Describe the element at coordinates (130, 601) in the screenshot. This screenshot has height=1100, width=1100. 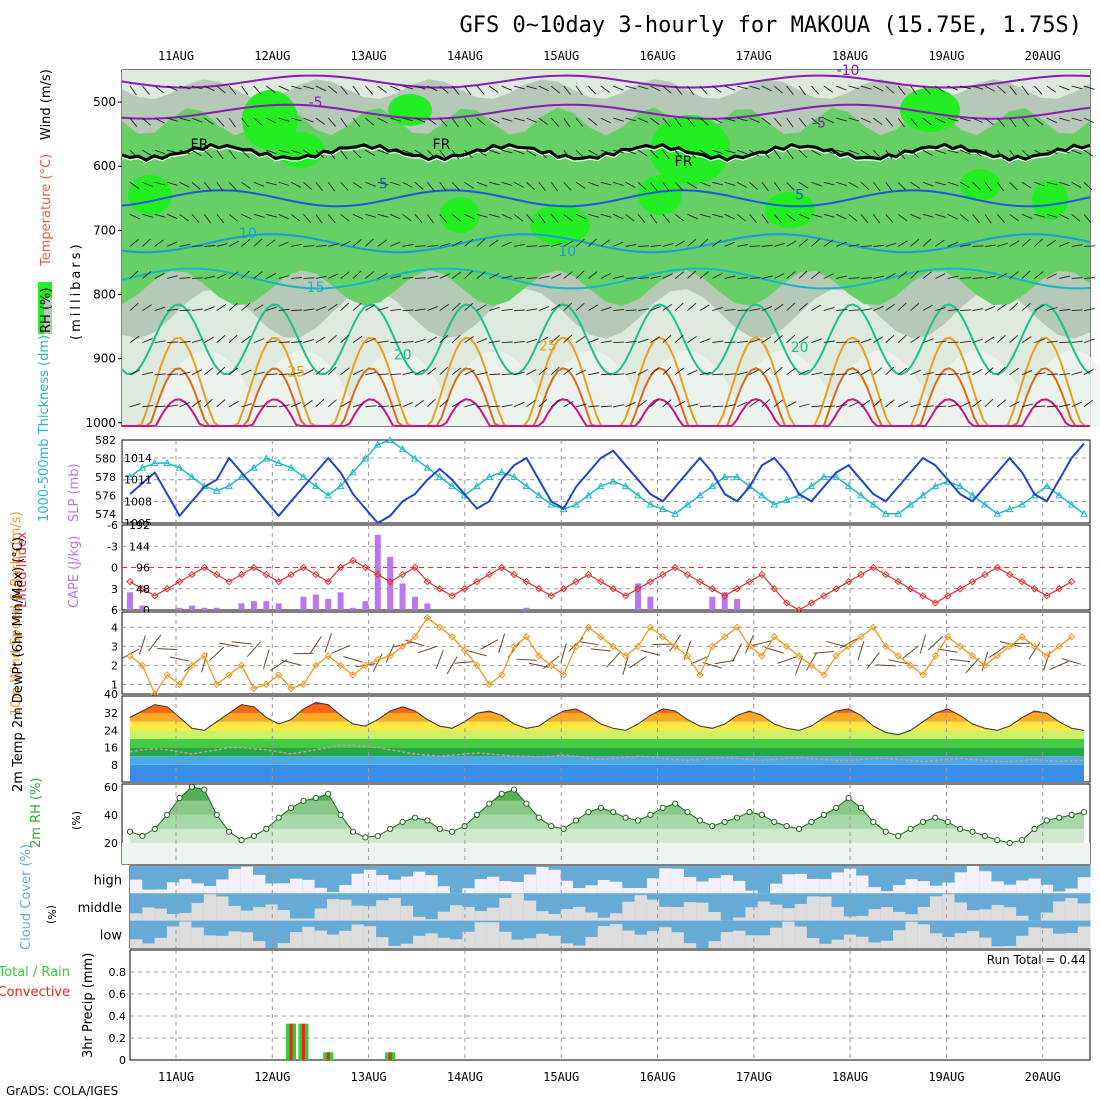
I see `cape-bar` at that location.